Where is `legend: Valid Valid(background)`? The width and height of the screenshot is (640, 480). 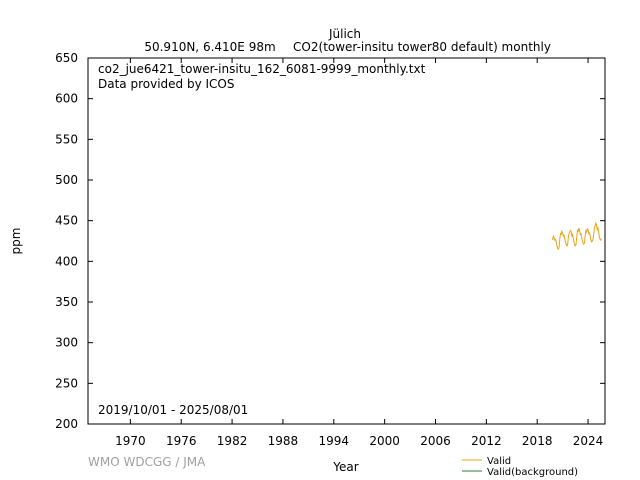 legend: Valid Valid(background) is located at coordinates (520, 467).